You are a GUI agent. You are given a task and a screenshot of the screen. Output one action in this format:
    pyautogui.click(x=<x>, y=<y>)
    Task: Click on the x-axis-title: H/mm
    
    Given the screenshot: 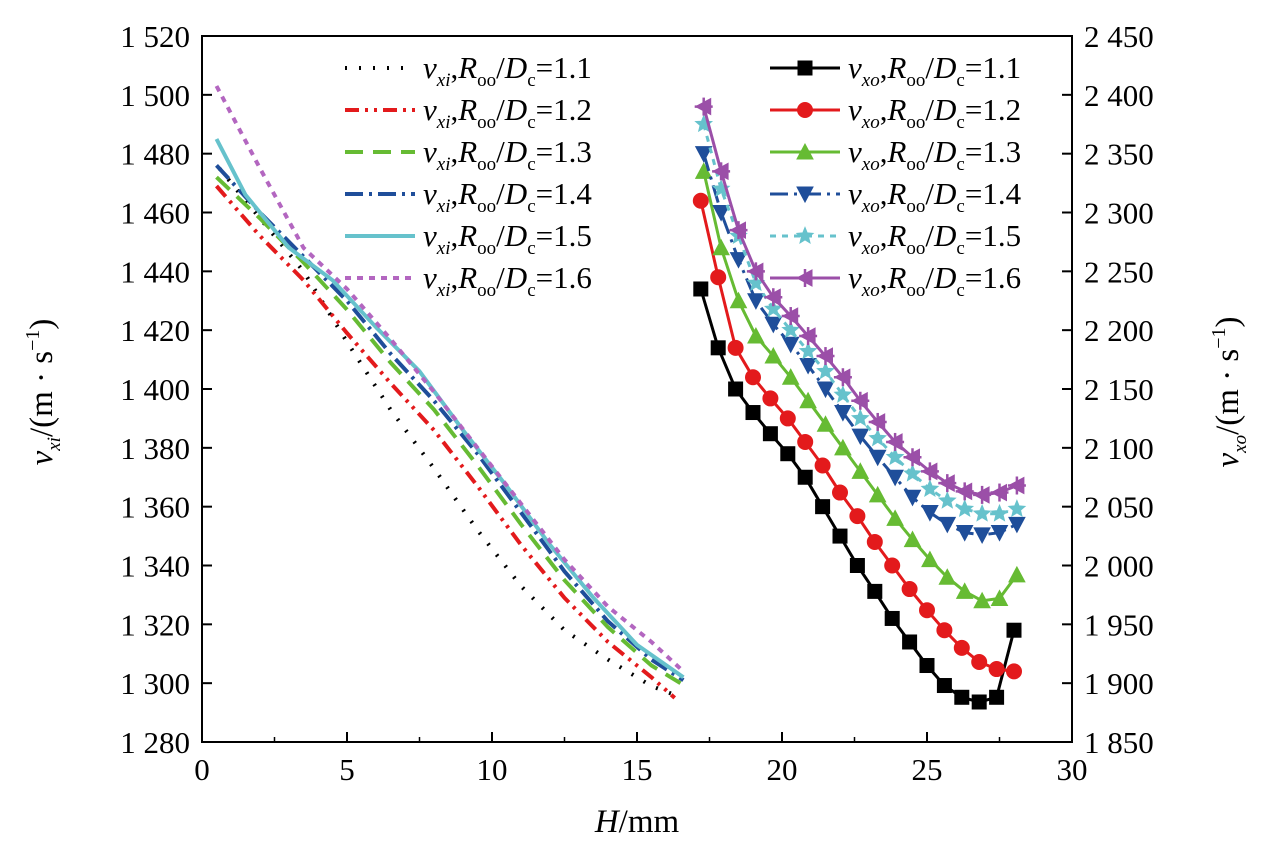 What is the action you would take?
    pyautogui.click(x=637, y=822)
    